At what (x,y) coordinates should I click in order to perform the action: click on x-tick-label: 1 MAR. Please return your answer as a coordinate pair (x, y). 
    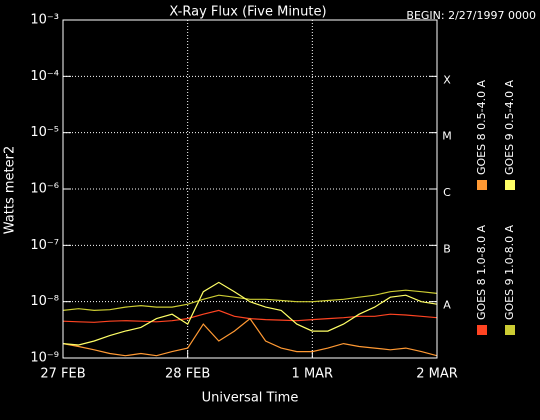
    Looking at the image, I should click on (313, 374).